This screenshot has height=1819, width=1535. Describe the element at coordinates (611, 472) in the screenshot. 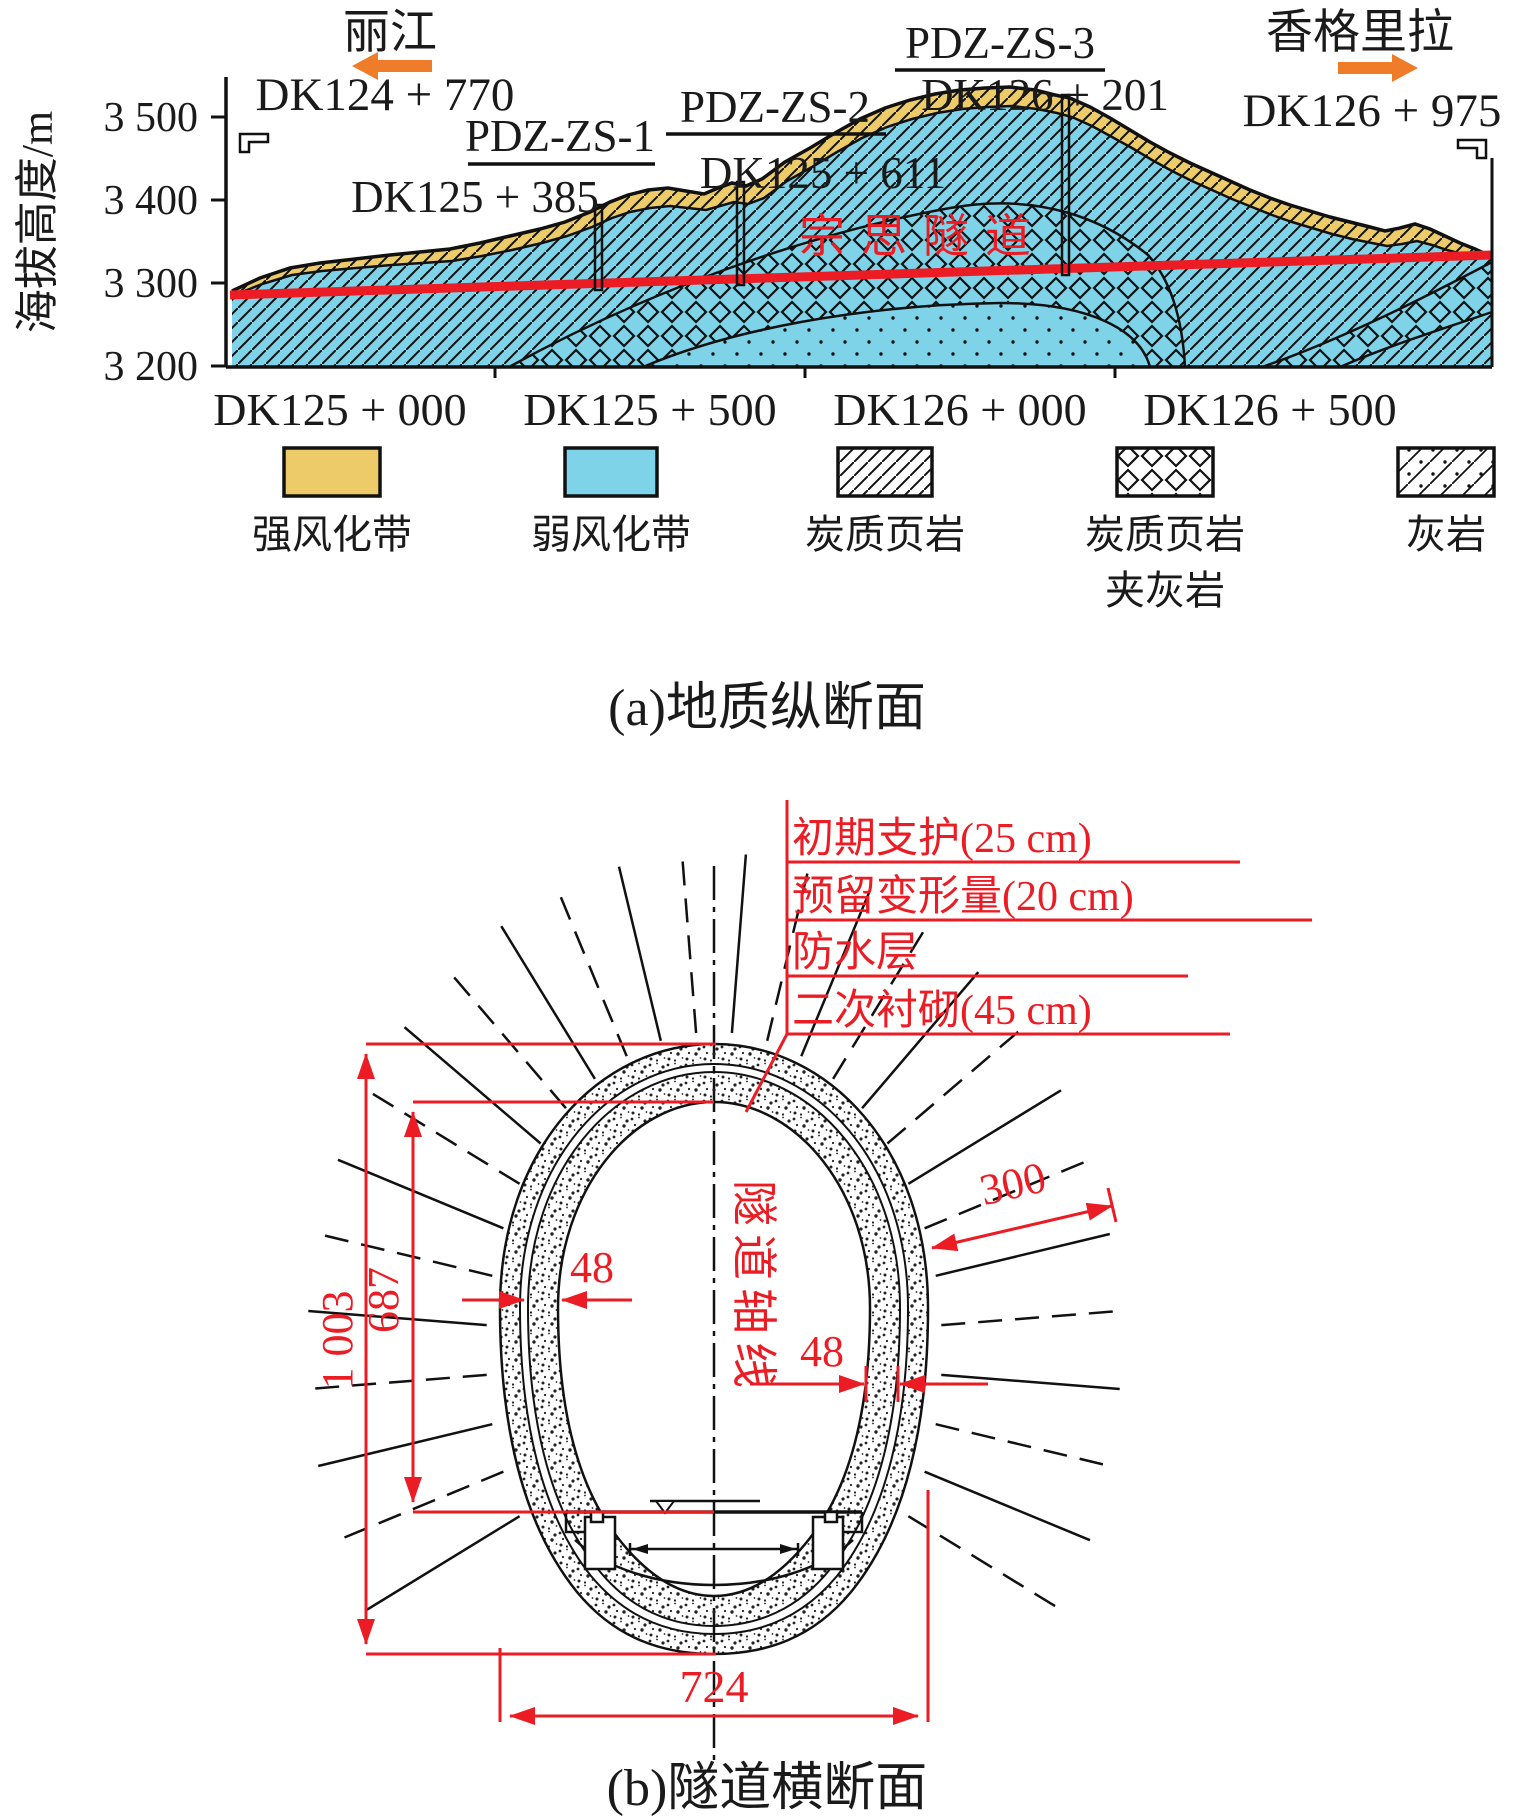

I see `legend-swatch-weak-weathering` at that location.